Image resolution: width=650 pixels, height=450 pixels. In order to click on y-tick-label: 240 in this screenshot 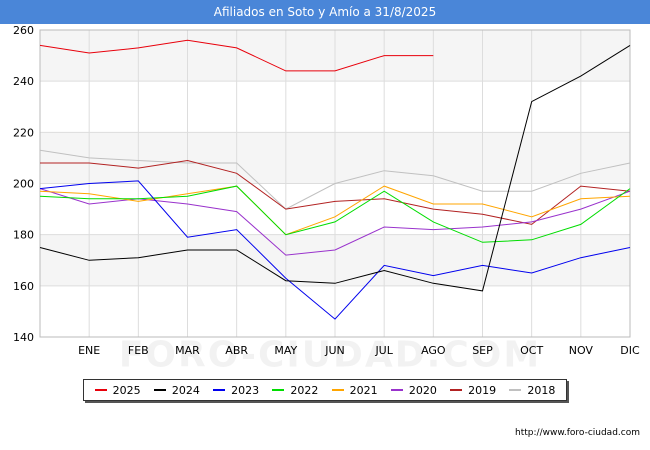, I will do `click(23, 81)`.